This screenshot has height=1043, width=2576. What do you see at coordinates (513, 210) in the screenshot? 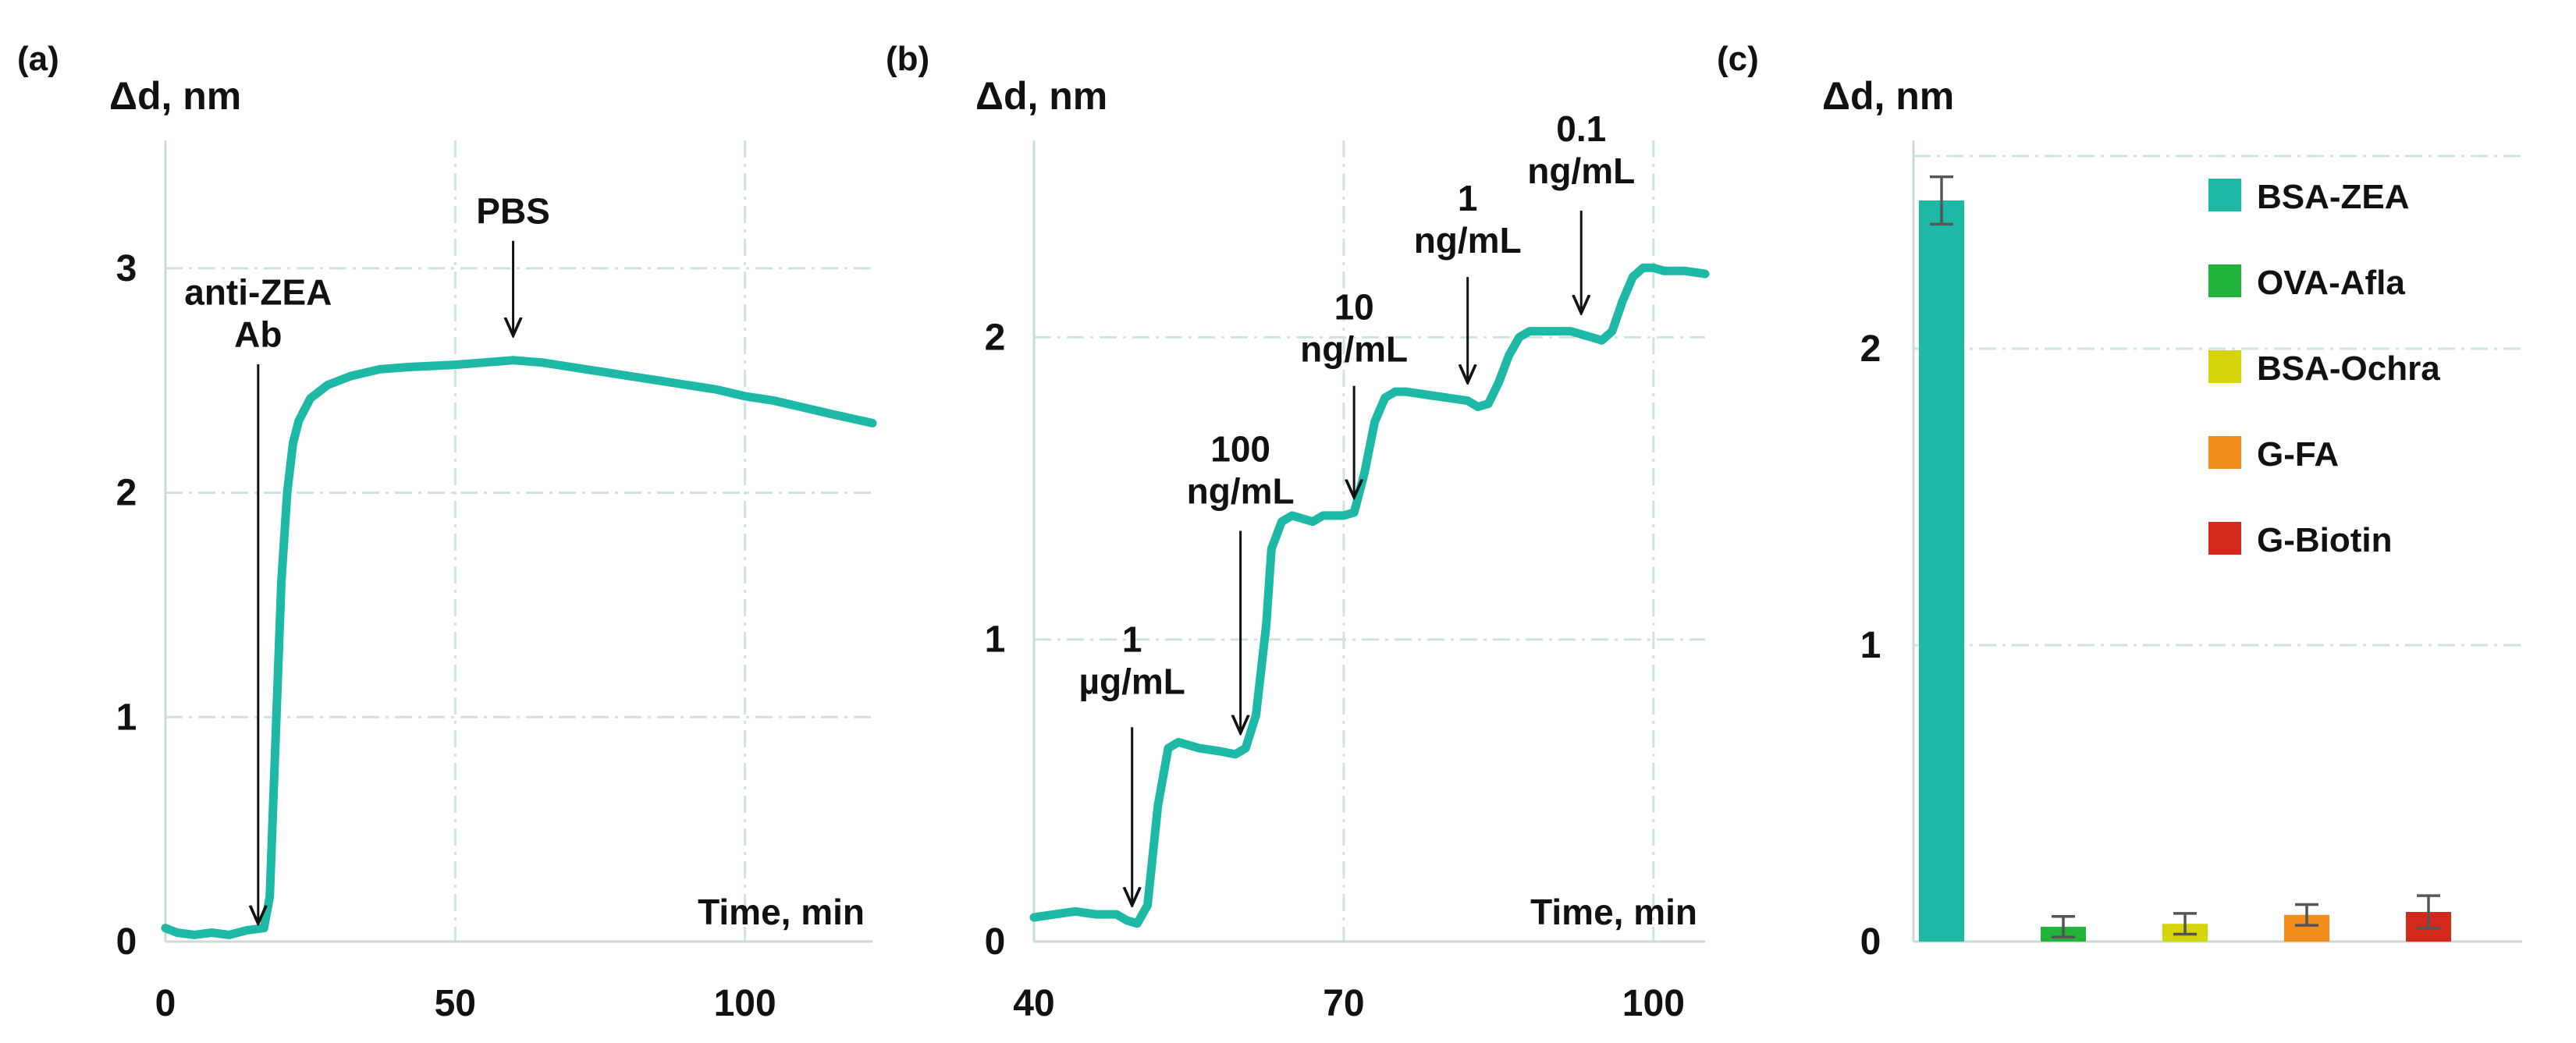
I see `annotation-label: PBS` at bounding box center [513, 210].